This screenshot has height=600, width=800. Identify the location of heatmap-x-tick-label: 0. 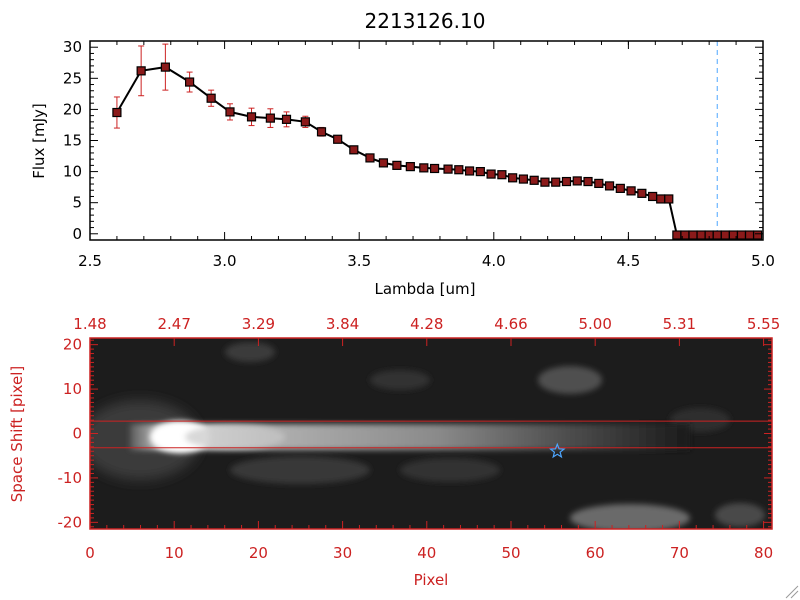
(90, 553).